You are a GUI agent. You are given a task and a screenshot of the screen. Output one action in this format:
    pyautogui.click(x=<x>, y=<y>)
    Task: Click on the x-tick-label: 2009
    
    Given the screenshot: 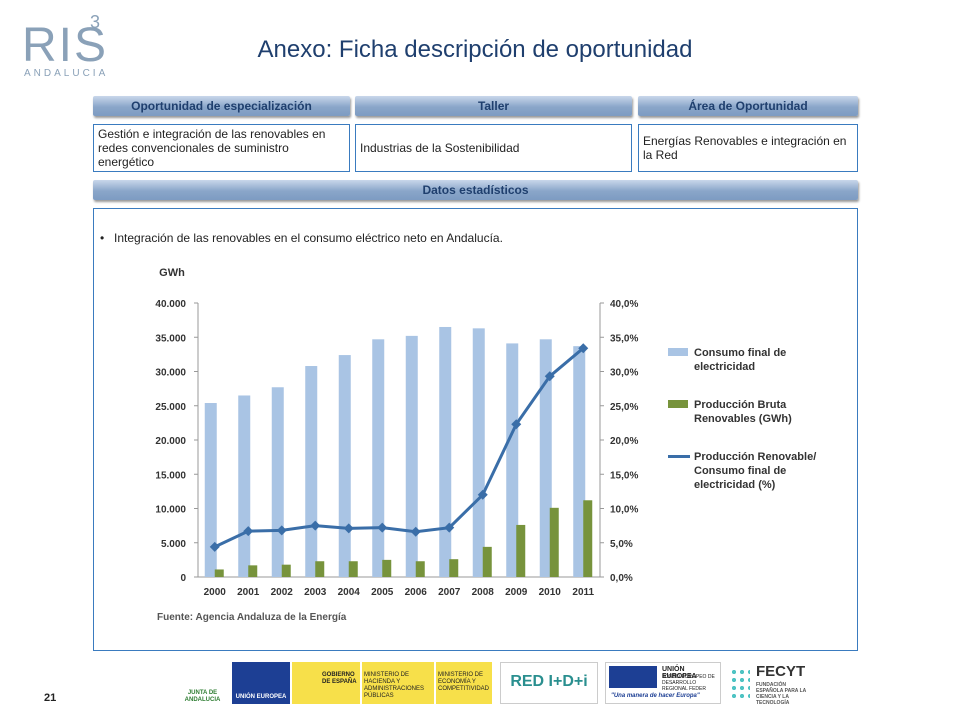 What is the action you would take?
    pyautogui.click(x=516, y=592)
    